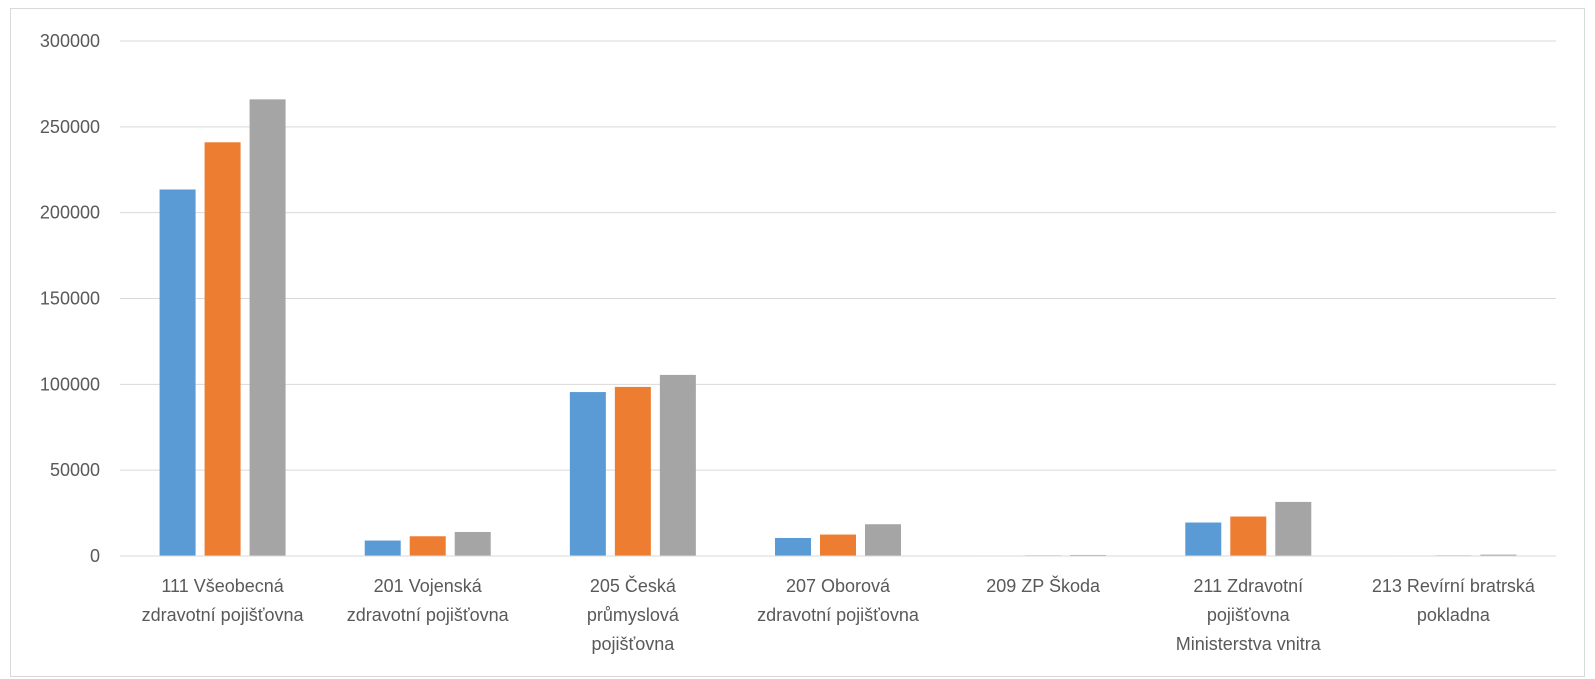  Describe the element at coordinates (838, 586) in the screenshot. I see `x-category-label: 207 Oborová` at that location.